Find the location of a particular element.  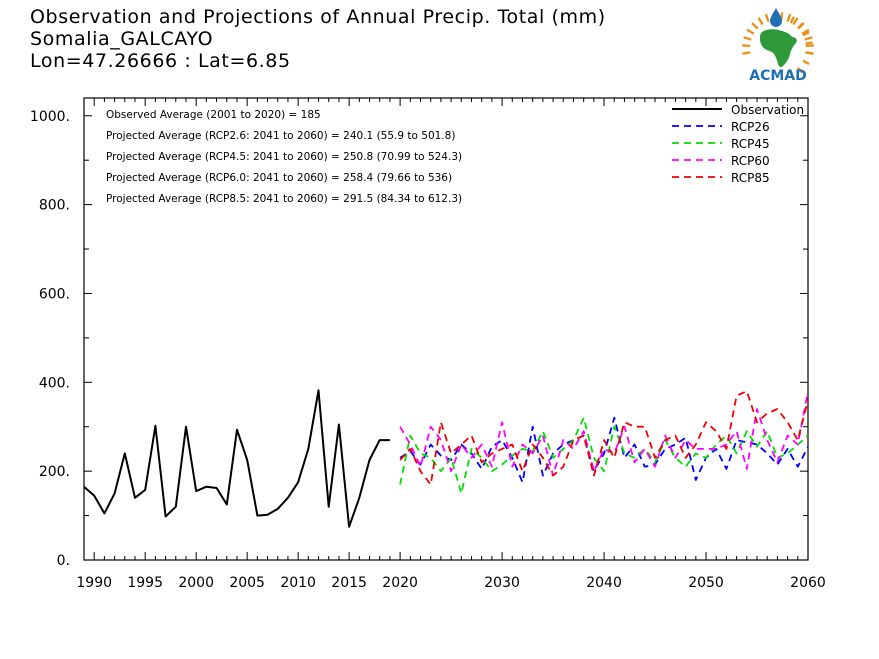

station-name: Somalia_GALCAYO is located at coordinates (122, 39).